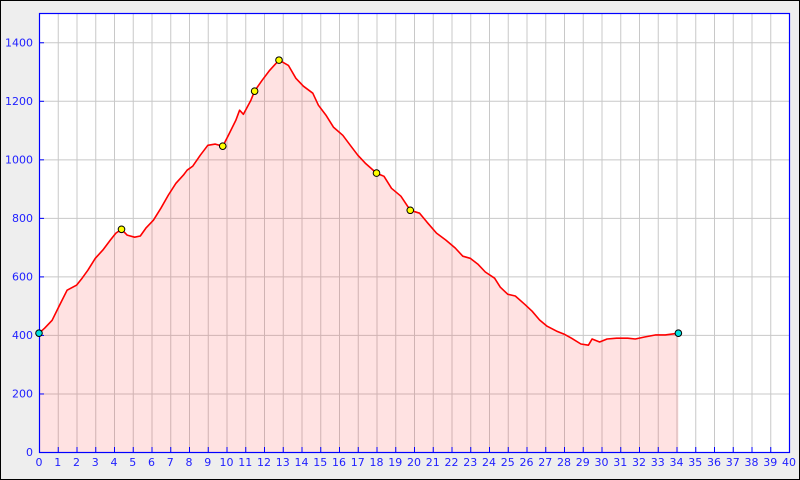 The image size is (800, 480). Describe the element at coordinates (22, 393) in the screenshot. I see `y-tick-label: 200` at that location.